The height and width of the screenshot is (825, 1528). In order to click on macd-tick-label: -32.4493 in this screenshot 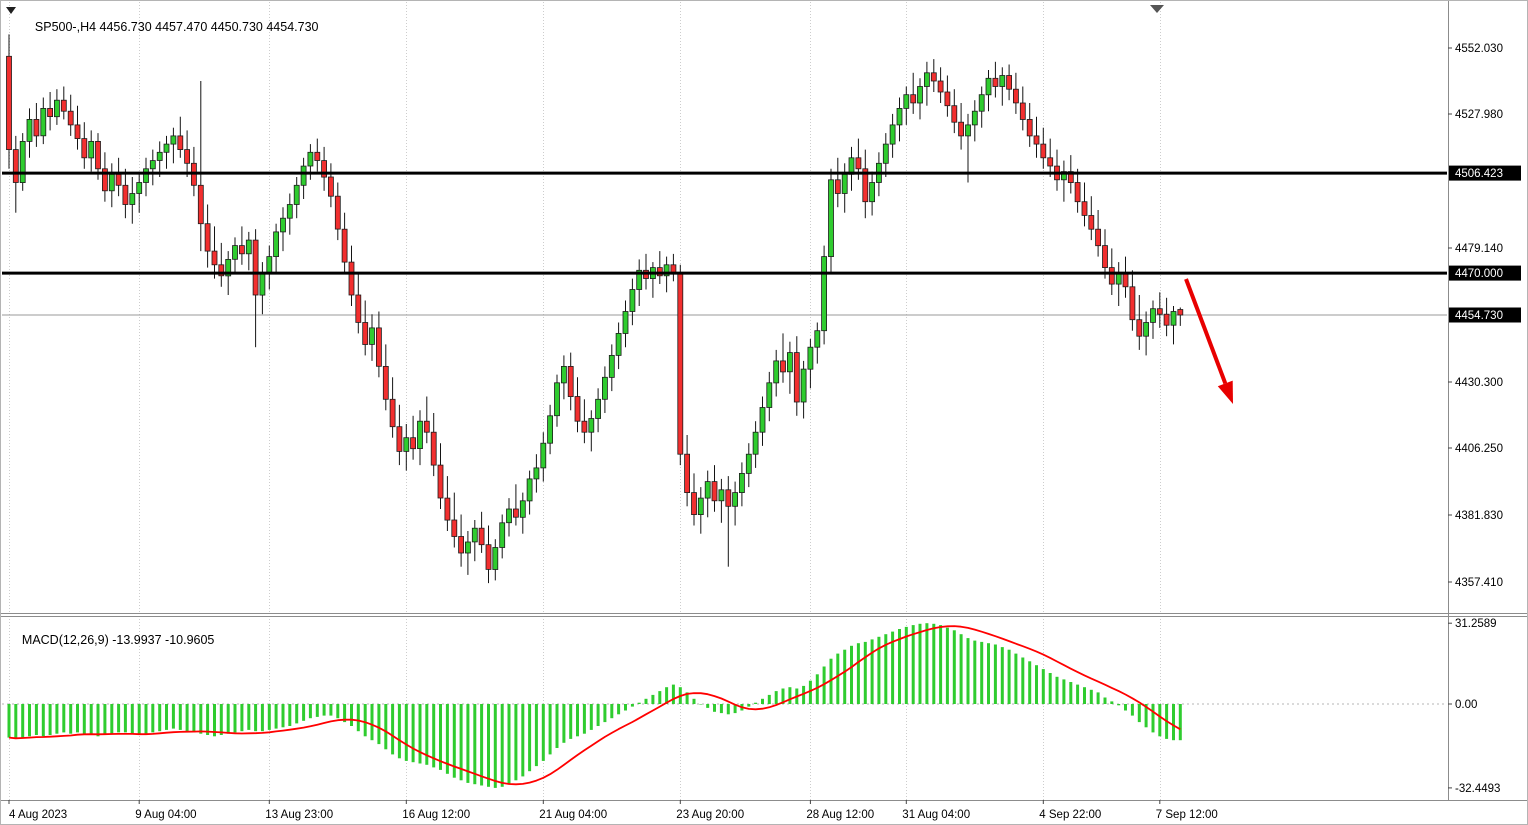, I will do `click(1477, 789)`.